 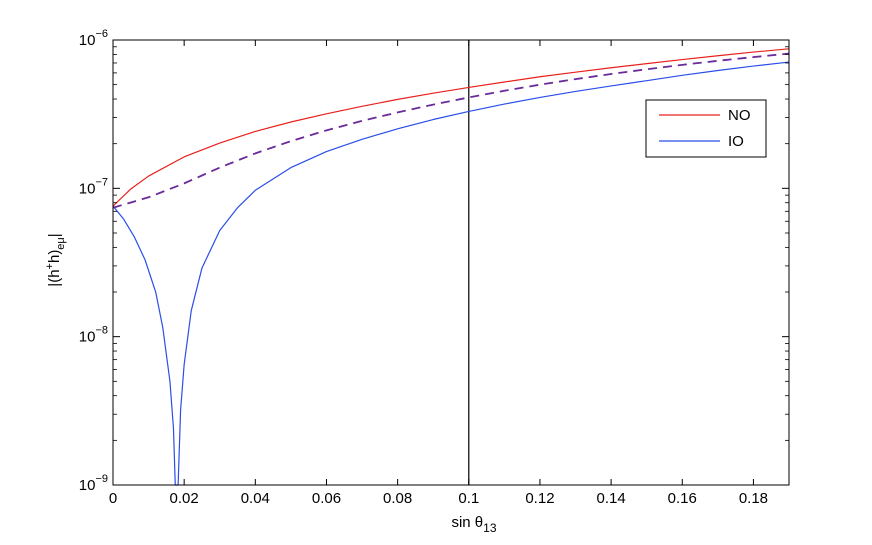 I want to click on y-axis-label-superscript: +, so click(x=50, y=266).